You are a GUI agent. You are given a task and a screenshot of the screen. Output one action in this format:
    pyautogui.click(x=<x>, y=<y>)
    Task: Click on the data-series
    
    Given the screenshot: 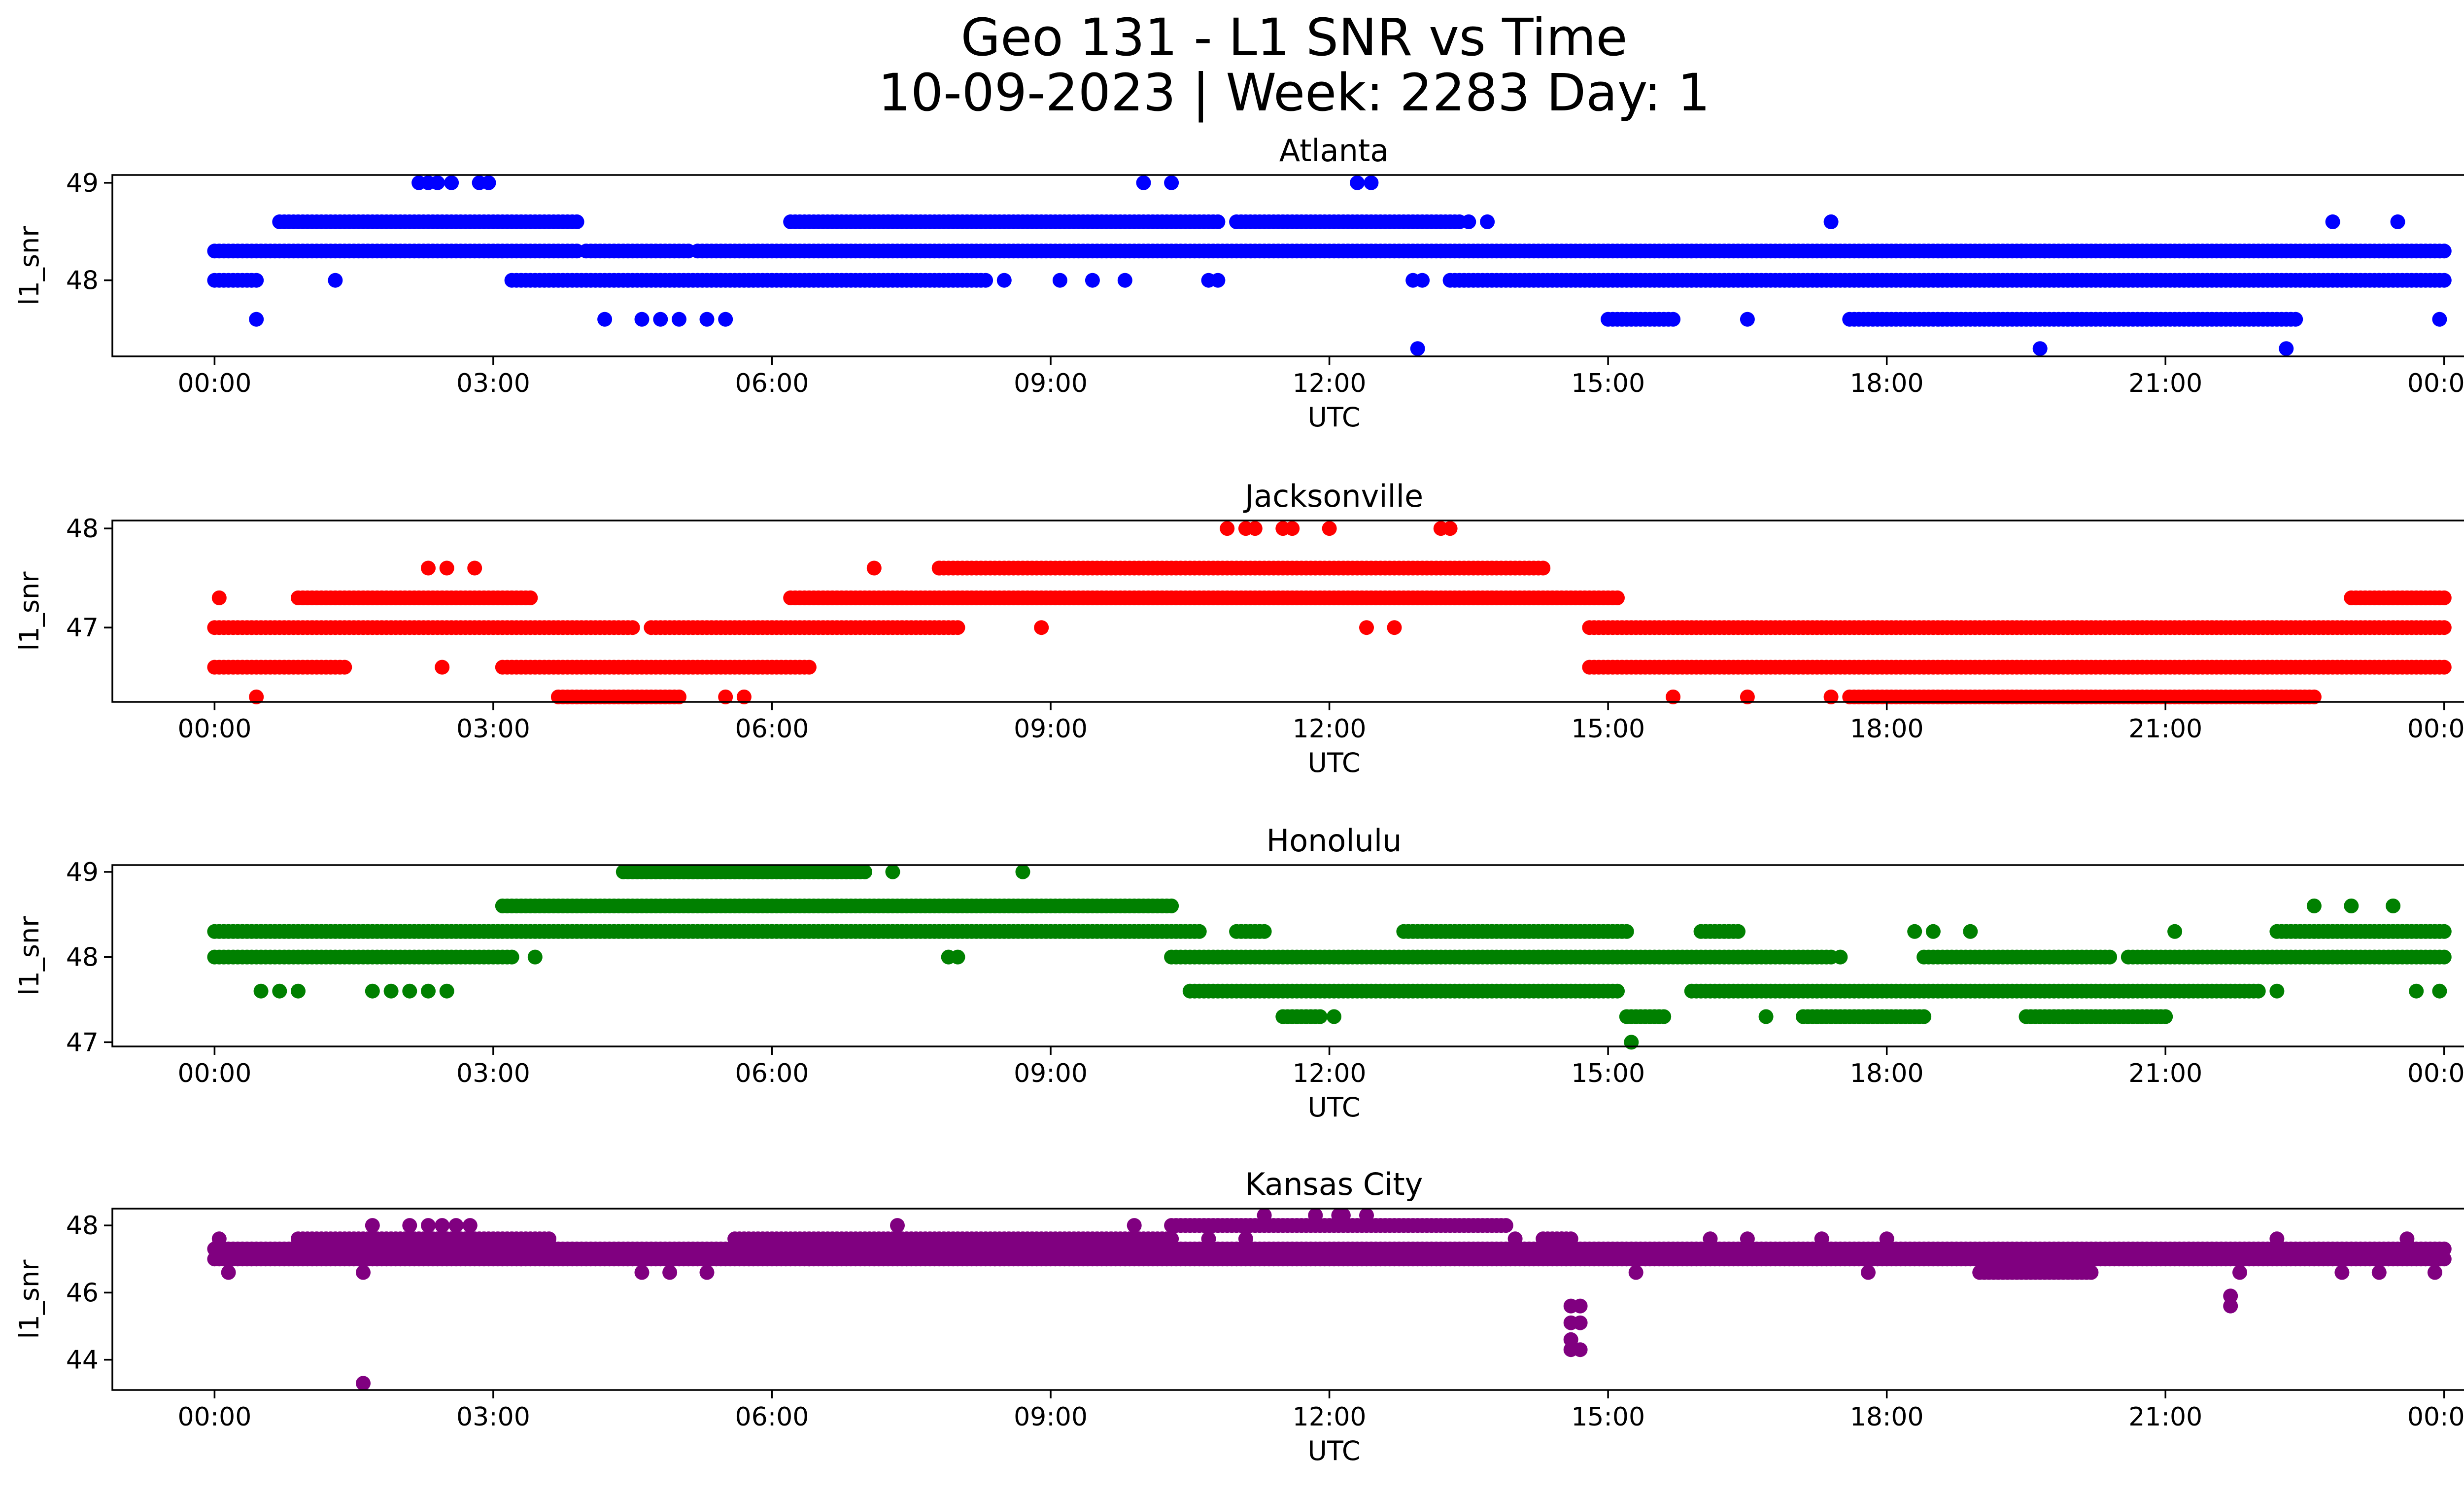 What is the action you would take?
    pyautogui.click(x=1329, y=957)
    